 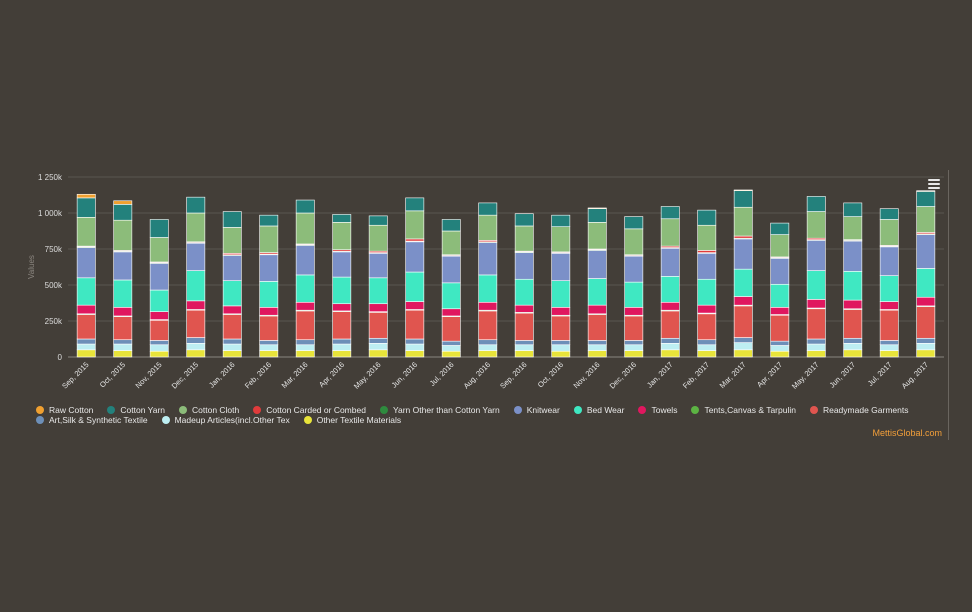 I want to click on legend-item: Tents,Canvas & Tarpulin, so click(x=743, y=410).